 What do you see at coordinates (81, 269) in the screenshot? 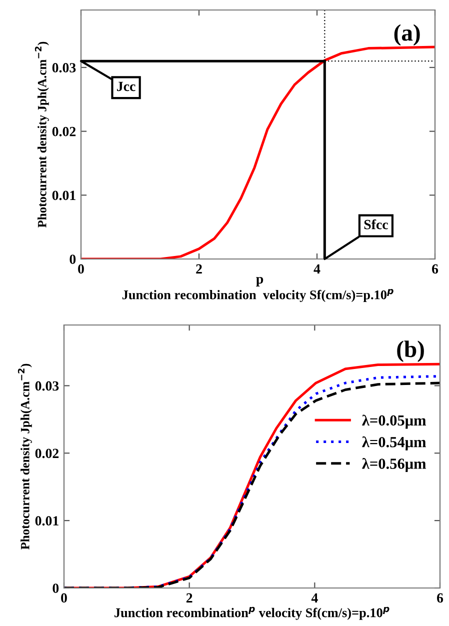
I see `x-tick-label: 0` at bounding box center [81, 269].